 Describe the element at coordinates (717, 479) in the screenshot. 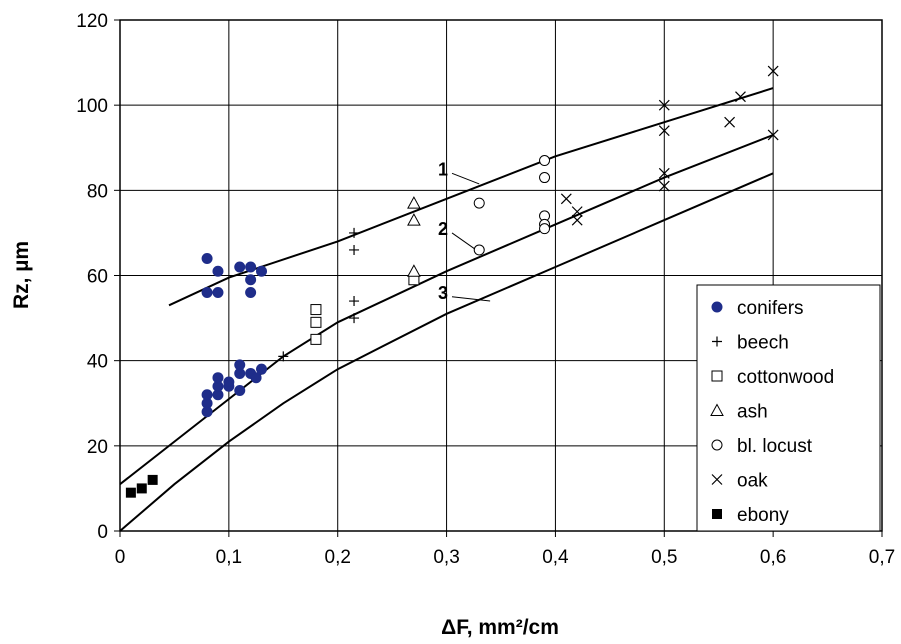

I see `legend-marker-oak` at that location.